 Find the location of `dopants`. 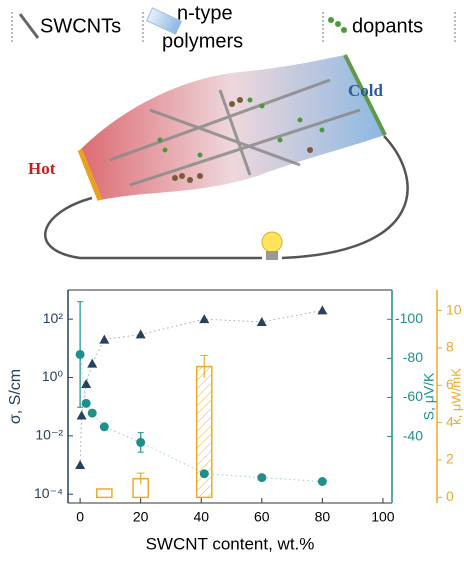

dopants is located at coordinates (241, 127).